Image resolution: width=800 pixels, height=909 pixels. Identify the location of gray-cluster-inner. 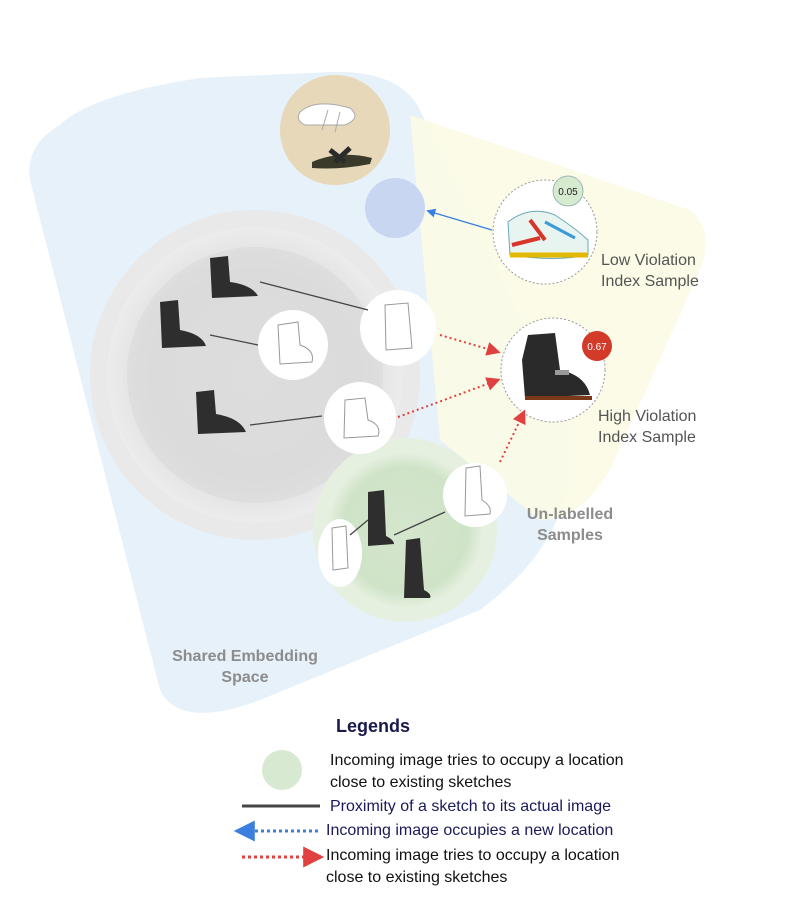
(255, 375).